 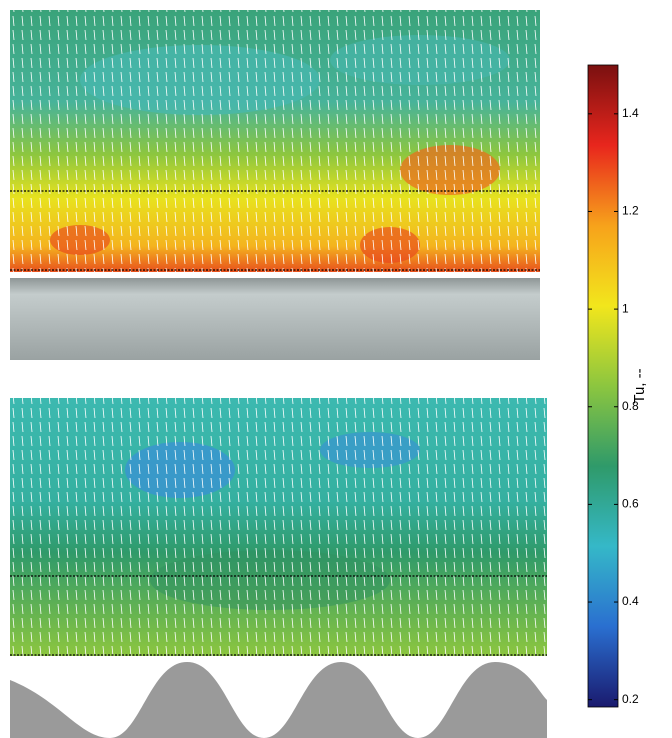 I want to click on colorbar-tick-label: 1, so click(x=625, y=308).